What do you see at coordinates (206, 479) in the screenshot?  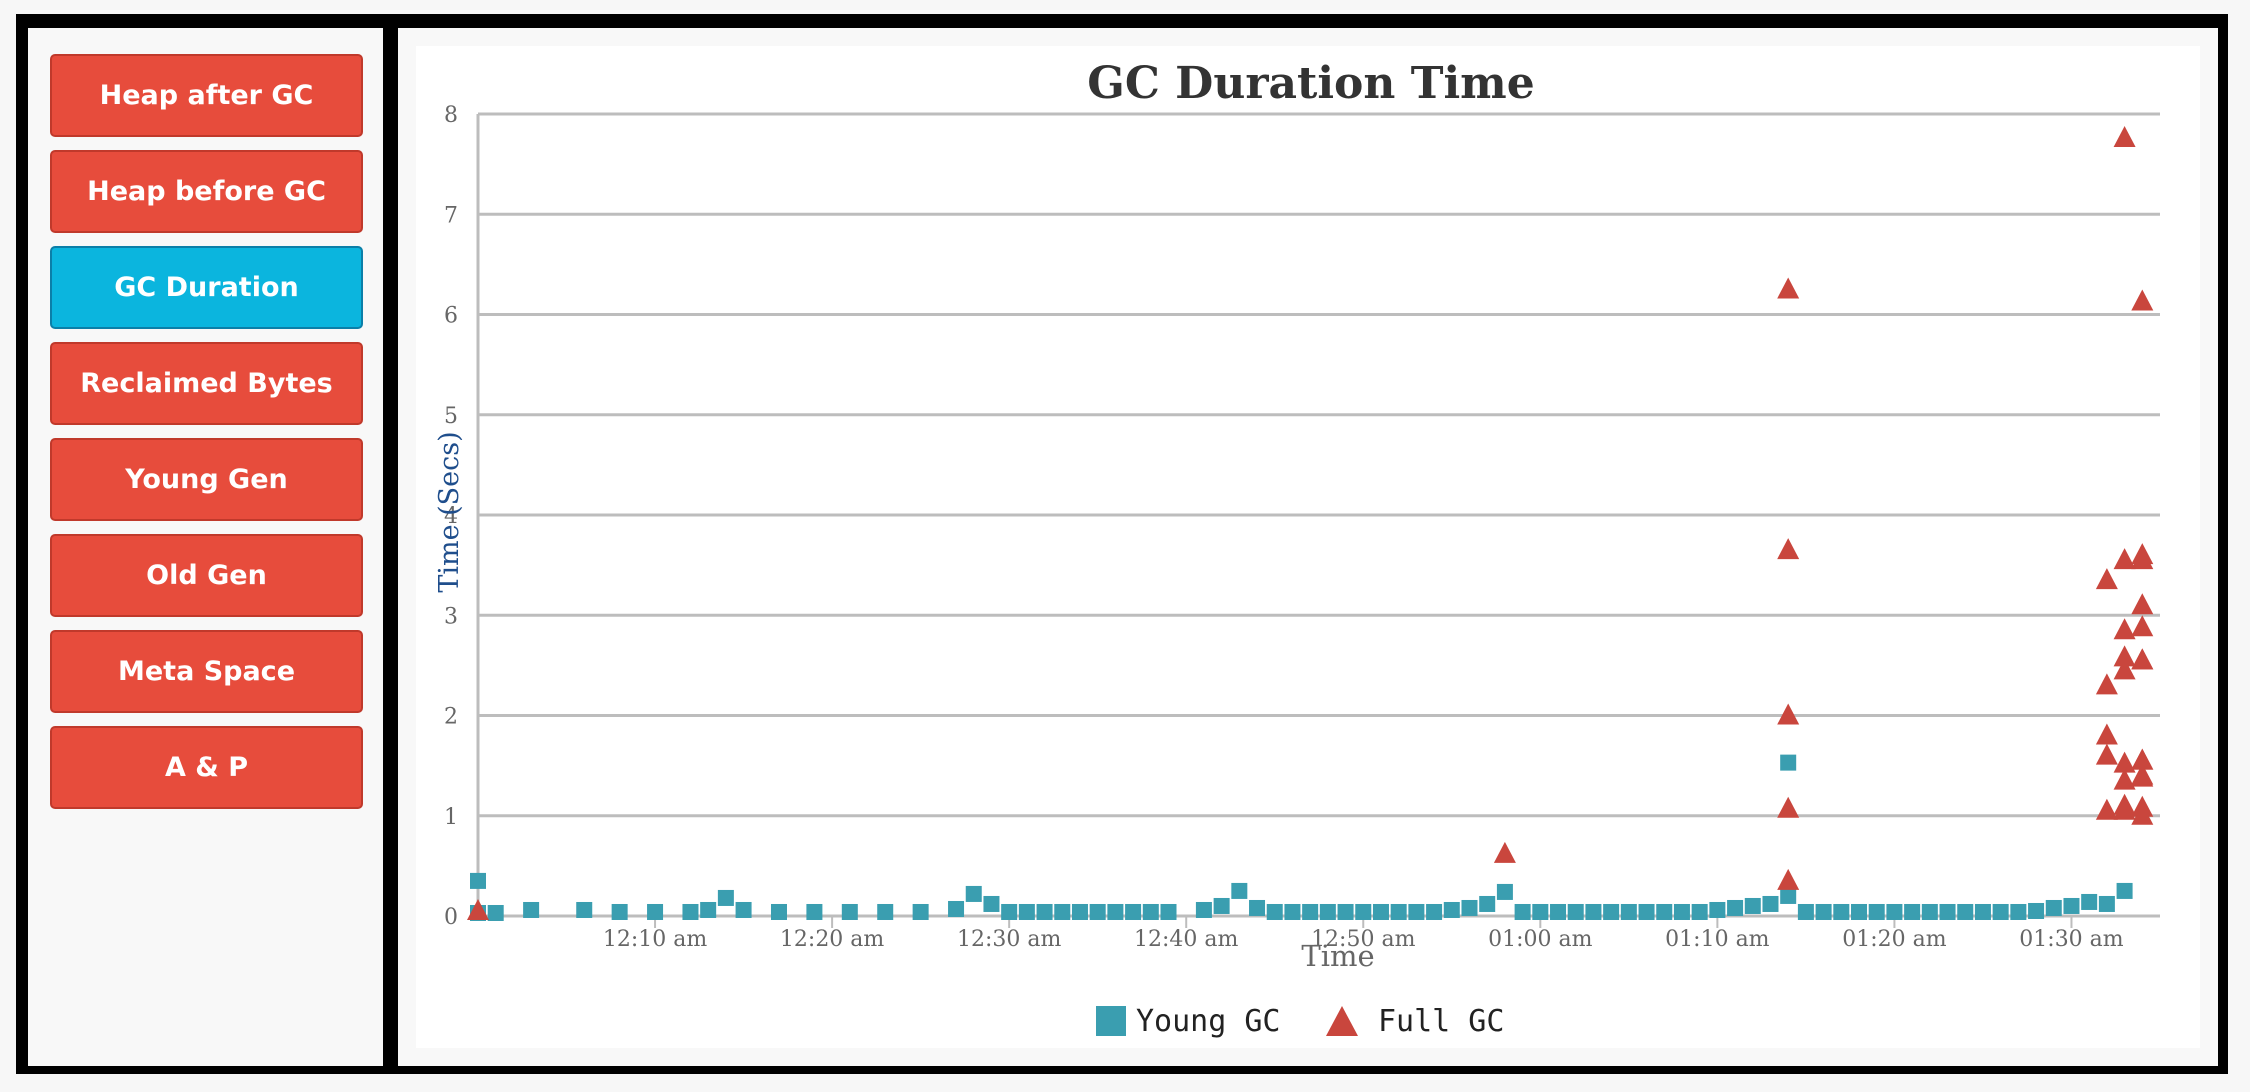 I see `nav-young-gen: Young Gen` at bounding box center [206, 479].